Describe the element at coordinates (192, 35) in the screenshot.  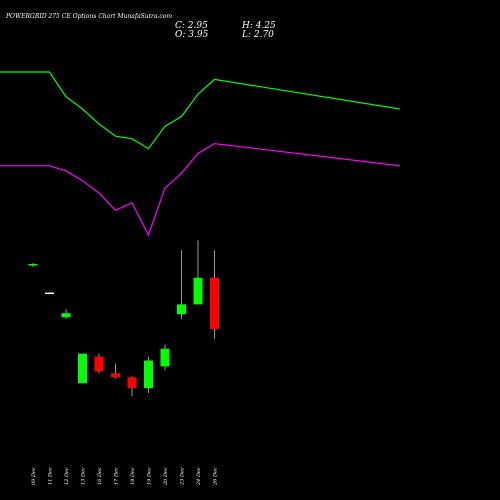
I see `open-readout: O: 3.95` at that location.